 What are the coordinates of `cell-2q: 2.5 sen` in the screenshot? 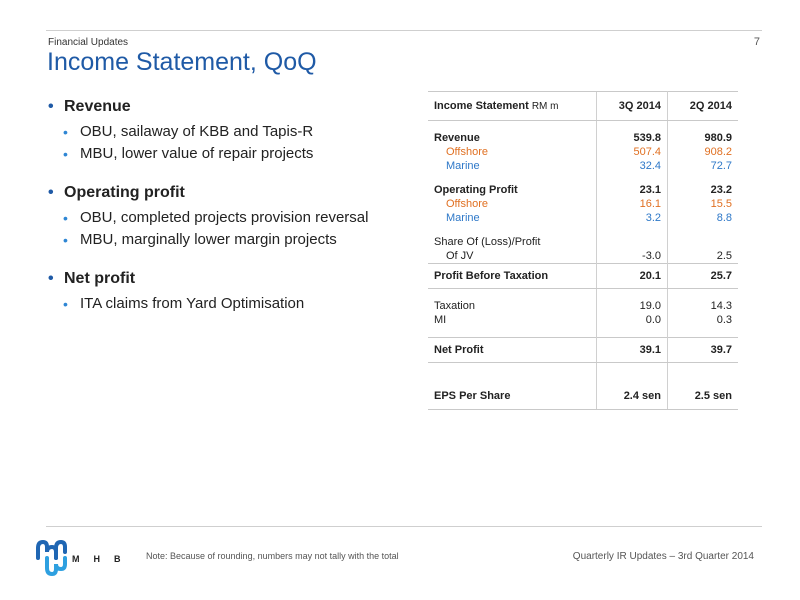 It's located at (702, 396).